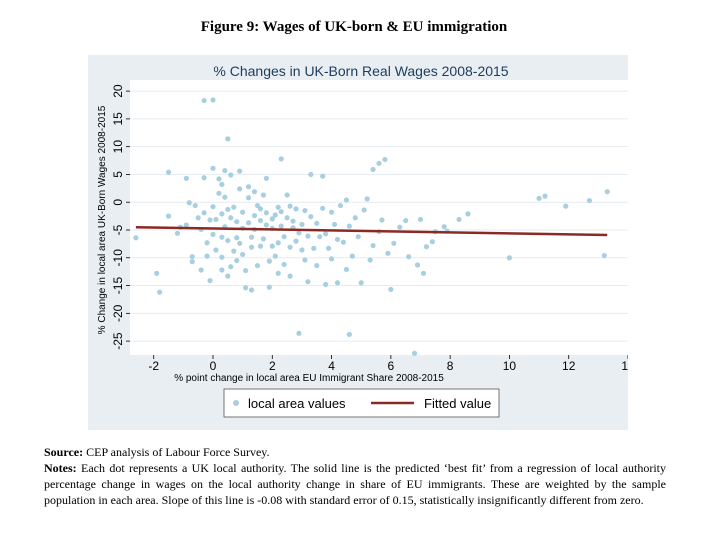 The height and width of the screenshot is (535, 708). I want to click on source-text: CEP analysis of Labour Force Survey., so click(178, 452).